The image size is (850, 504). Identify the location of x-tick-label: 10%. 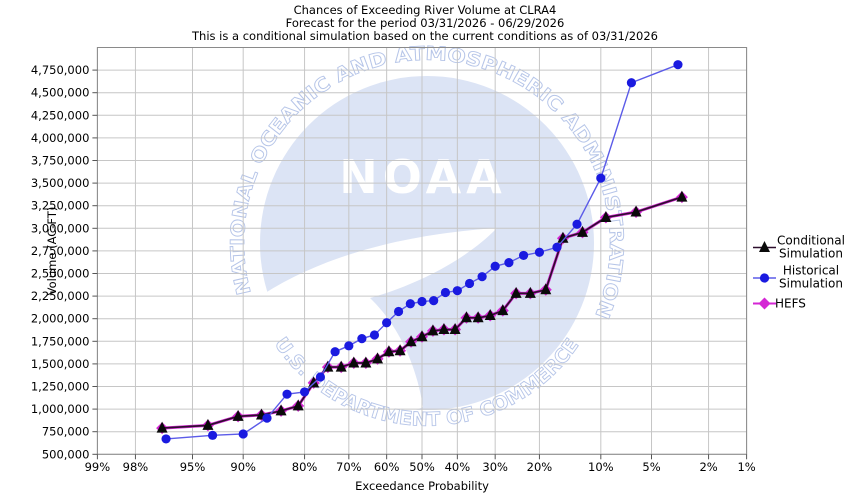
(601, 467).